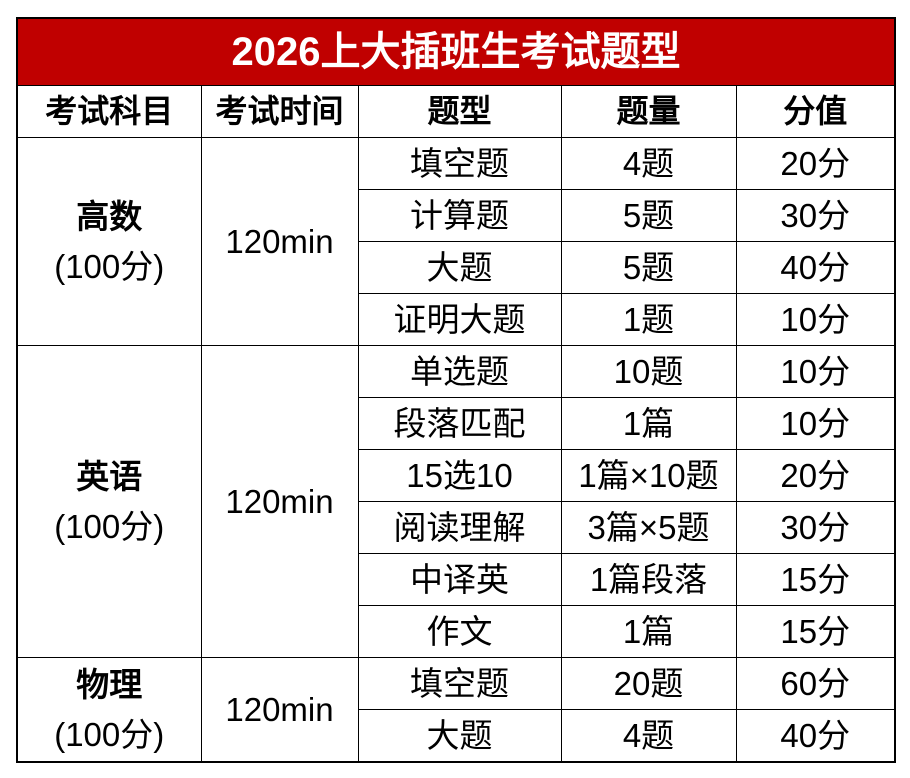 The height and width of the screenshot is (778, 910). I want to click on header-cell: 考试时间, so click(279, 111).